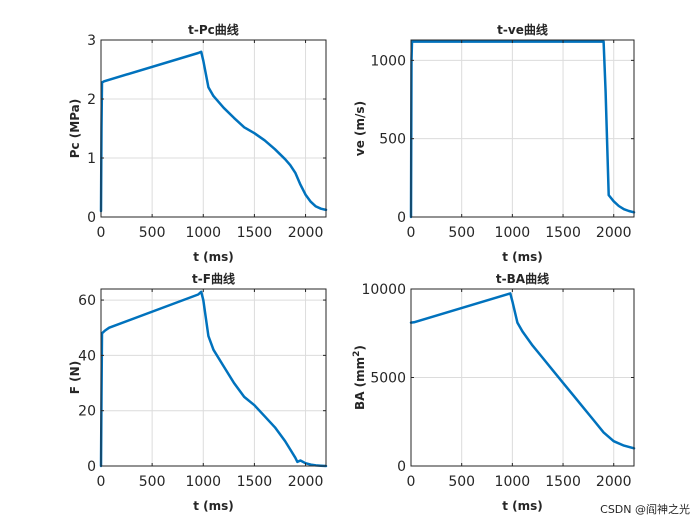 The image size is (700, 525). What do you see at coordinates (87, 356) in the screenshot?
I see `chart-3-y-tick-label: 40` at bounding box center [87, 356].